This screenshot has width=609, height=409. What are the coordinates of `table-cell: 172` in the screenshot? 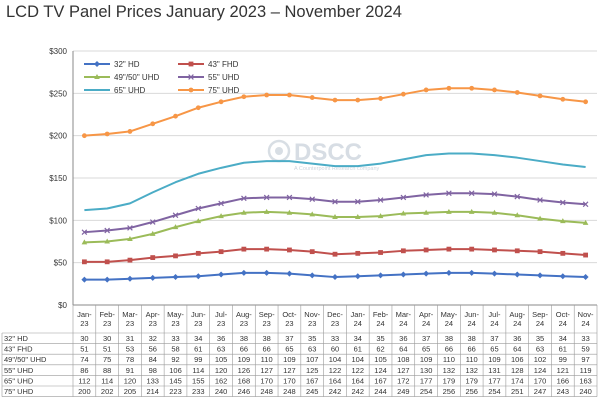 It's located at (403, 380).